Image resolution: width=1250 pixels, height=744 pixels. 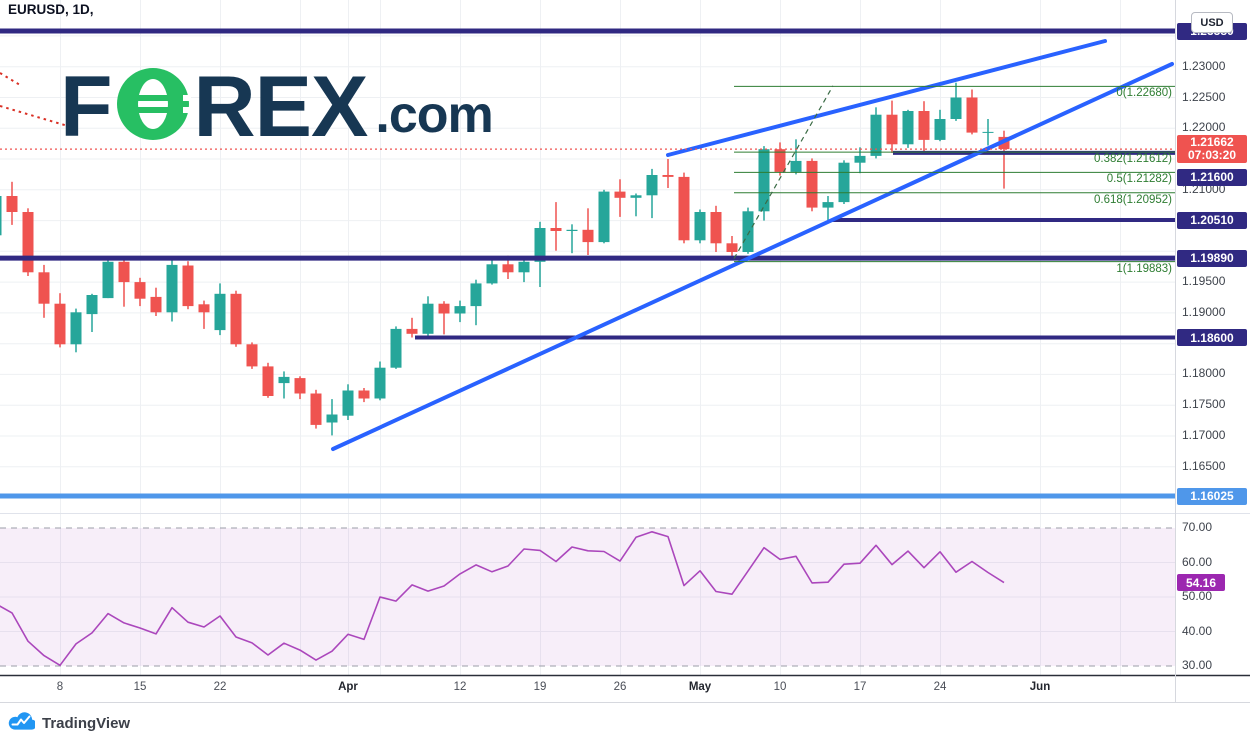 What do you see at coordinates (434, 114) in the screenshot?
I see `watermark-dotcom: .com` at bounding box center [434, 114].